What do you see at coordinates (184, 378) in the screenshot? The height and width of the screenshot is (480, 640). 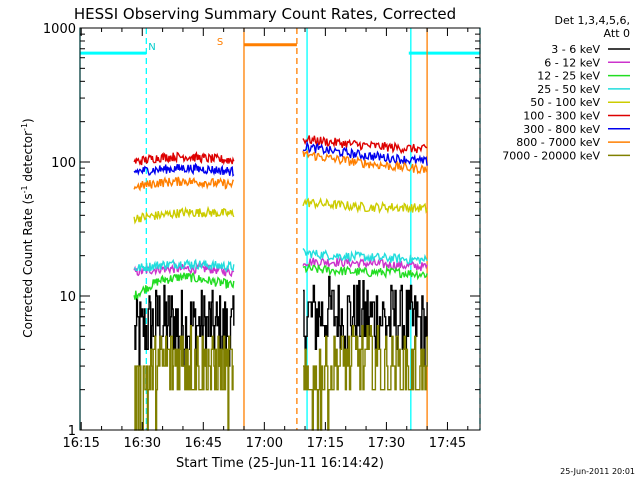 I see `series-line-8-seg1` at bounding box center [184, 378].